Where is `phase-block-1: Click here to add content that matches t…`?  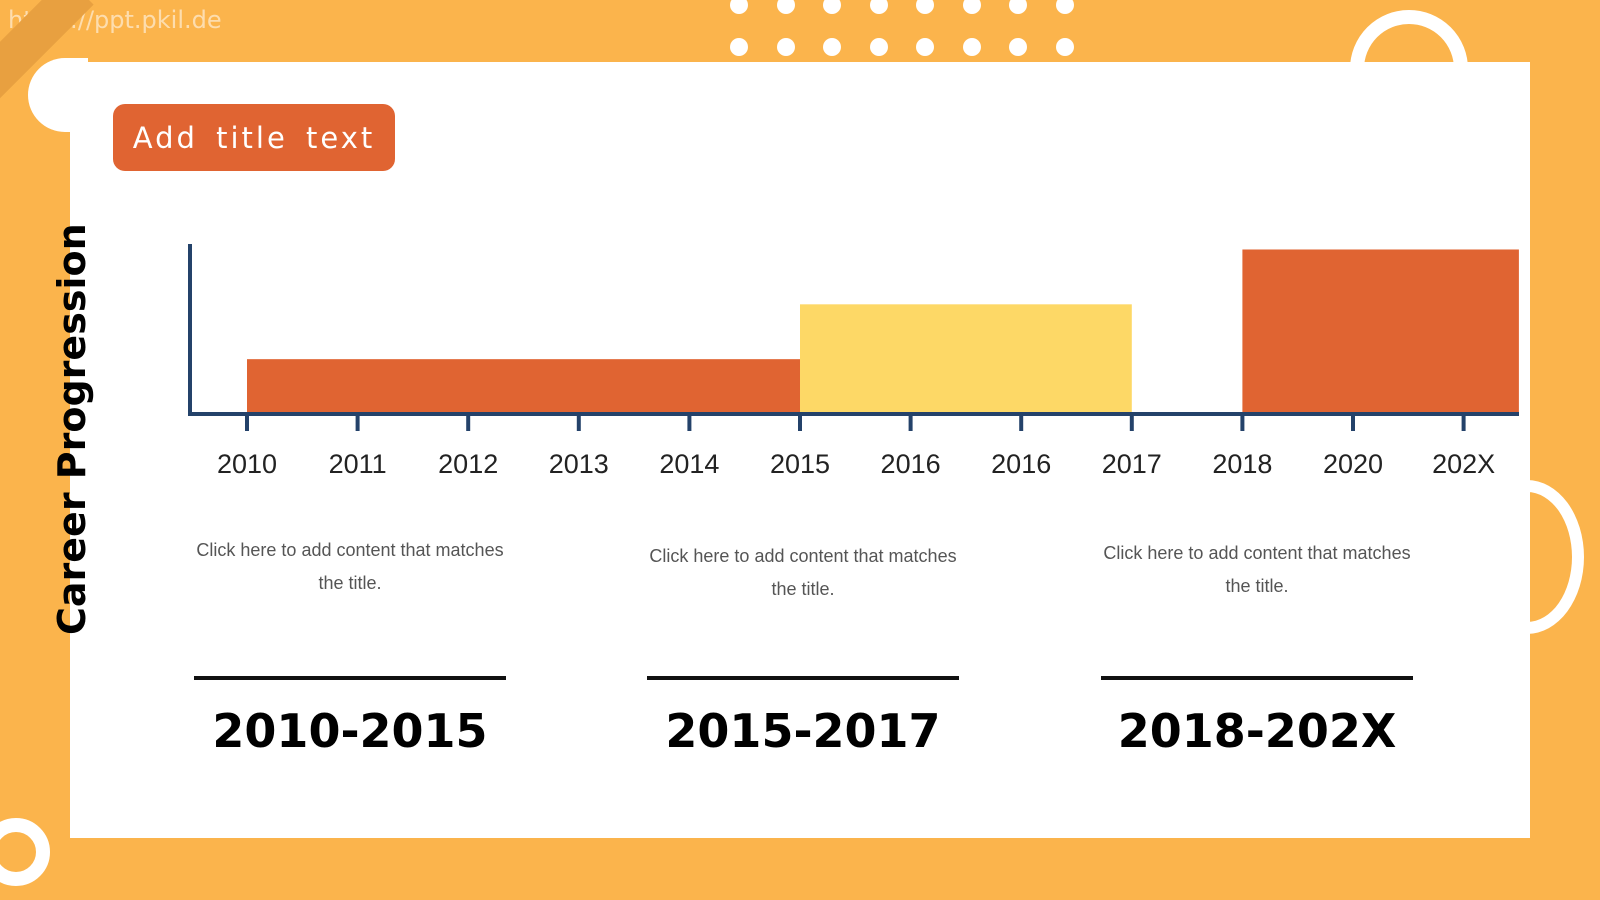 phase-block-1: Click here to add content that matches t… is located at coordinates (350, 567).